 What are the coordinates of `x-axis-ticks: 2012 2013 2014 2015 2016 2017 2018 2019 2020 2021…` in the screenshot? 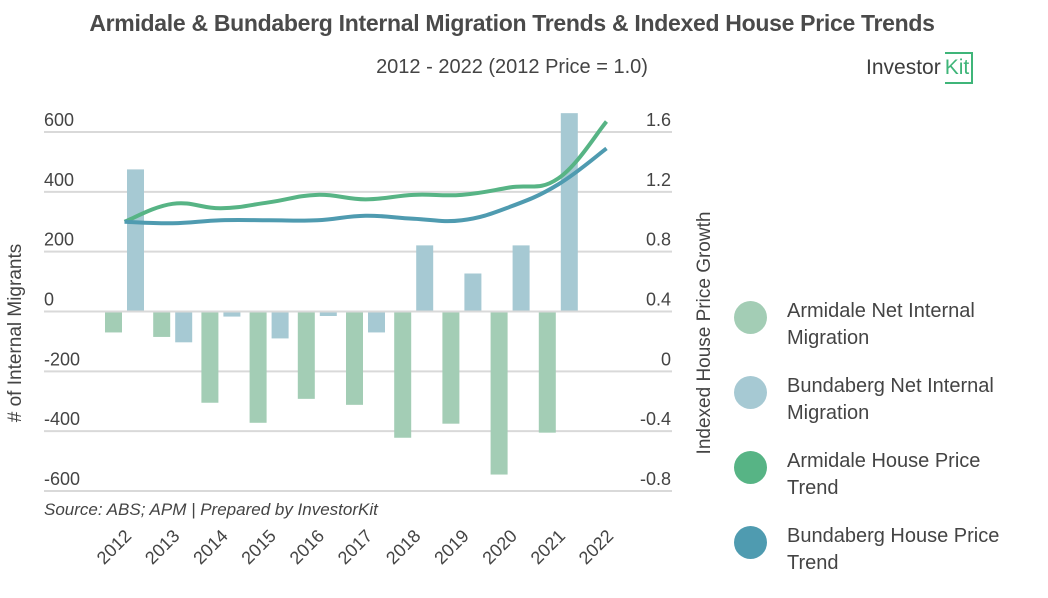 It's located at (355, 547).